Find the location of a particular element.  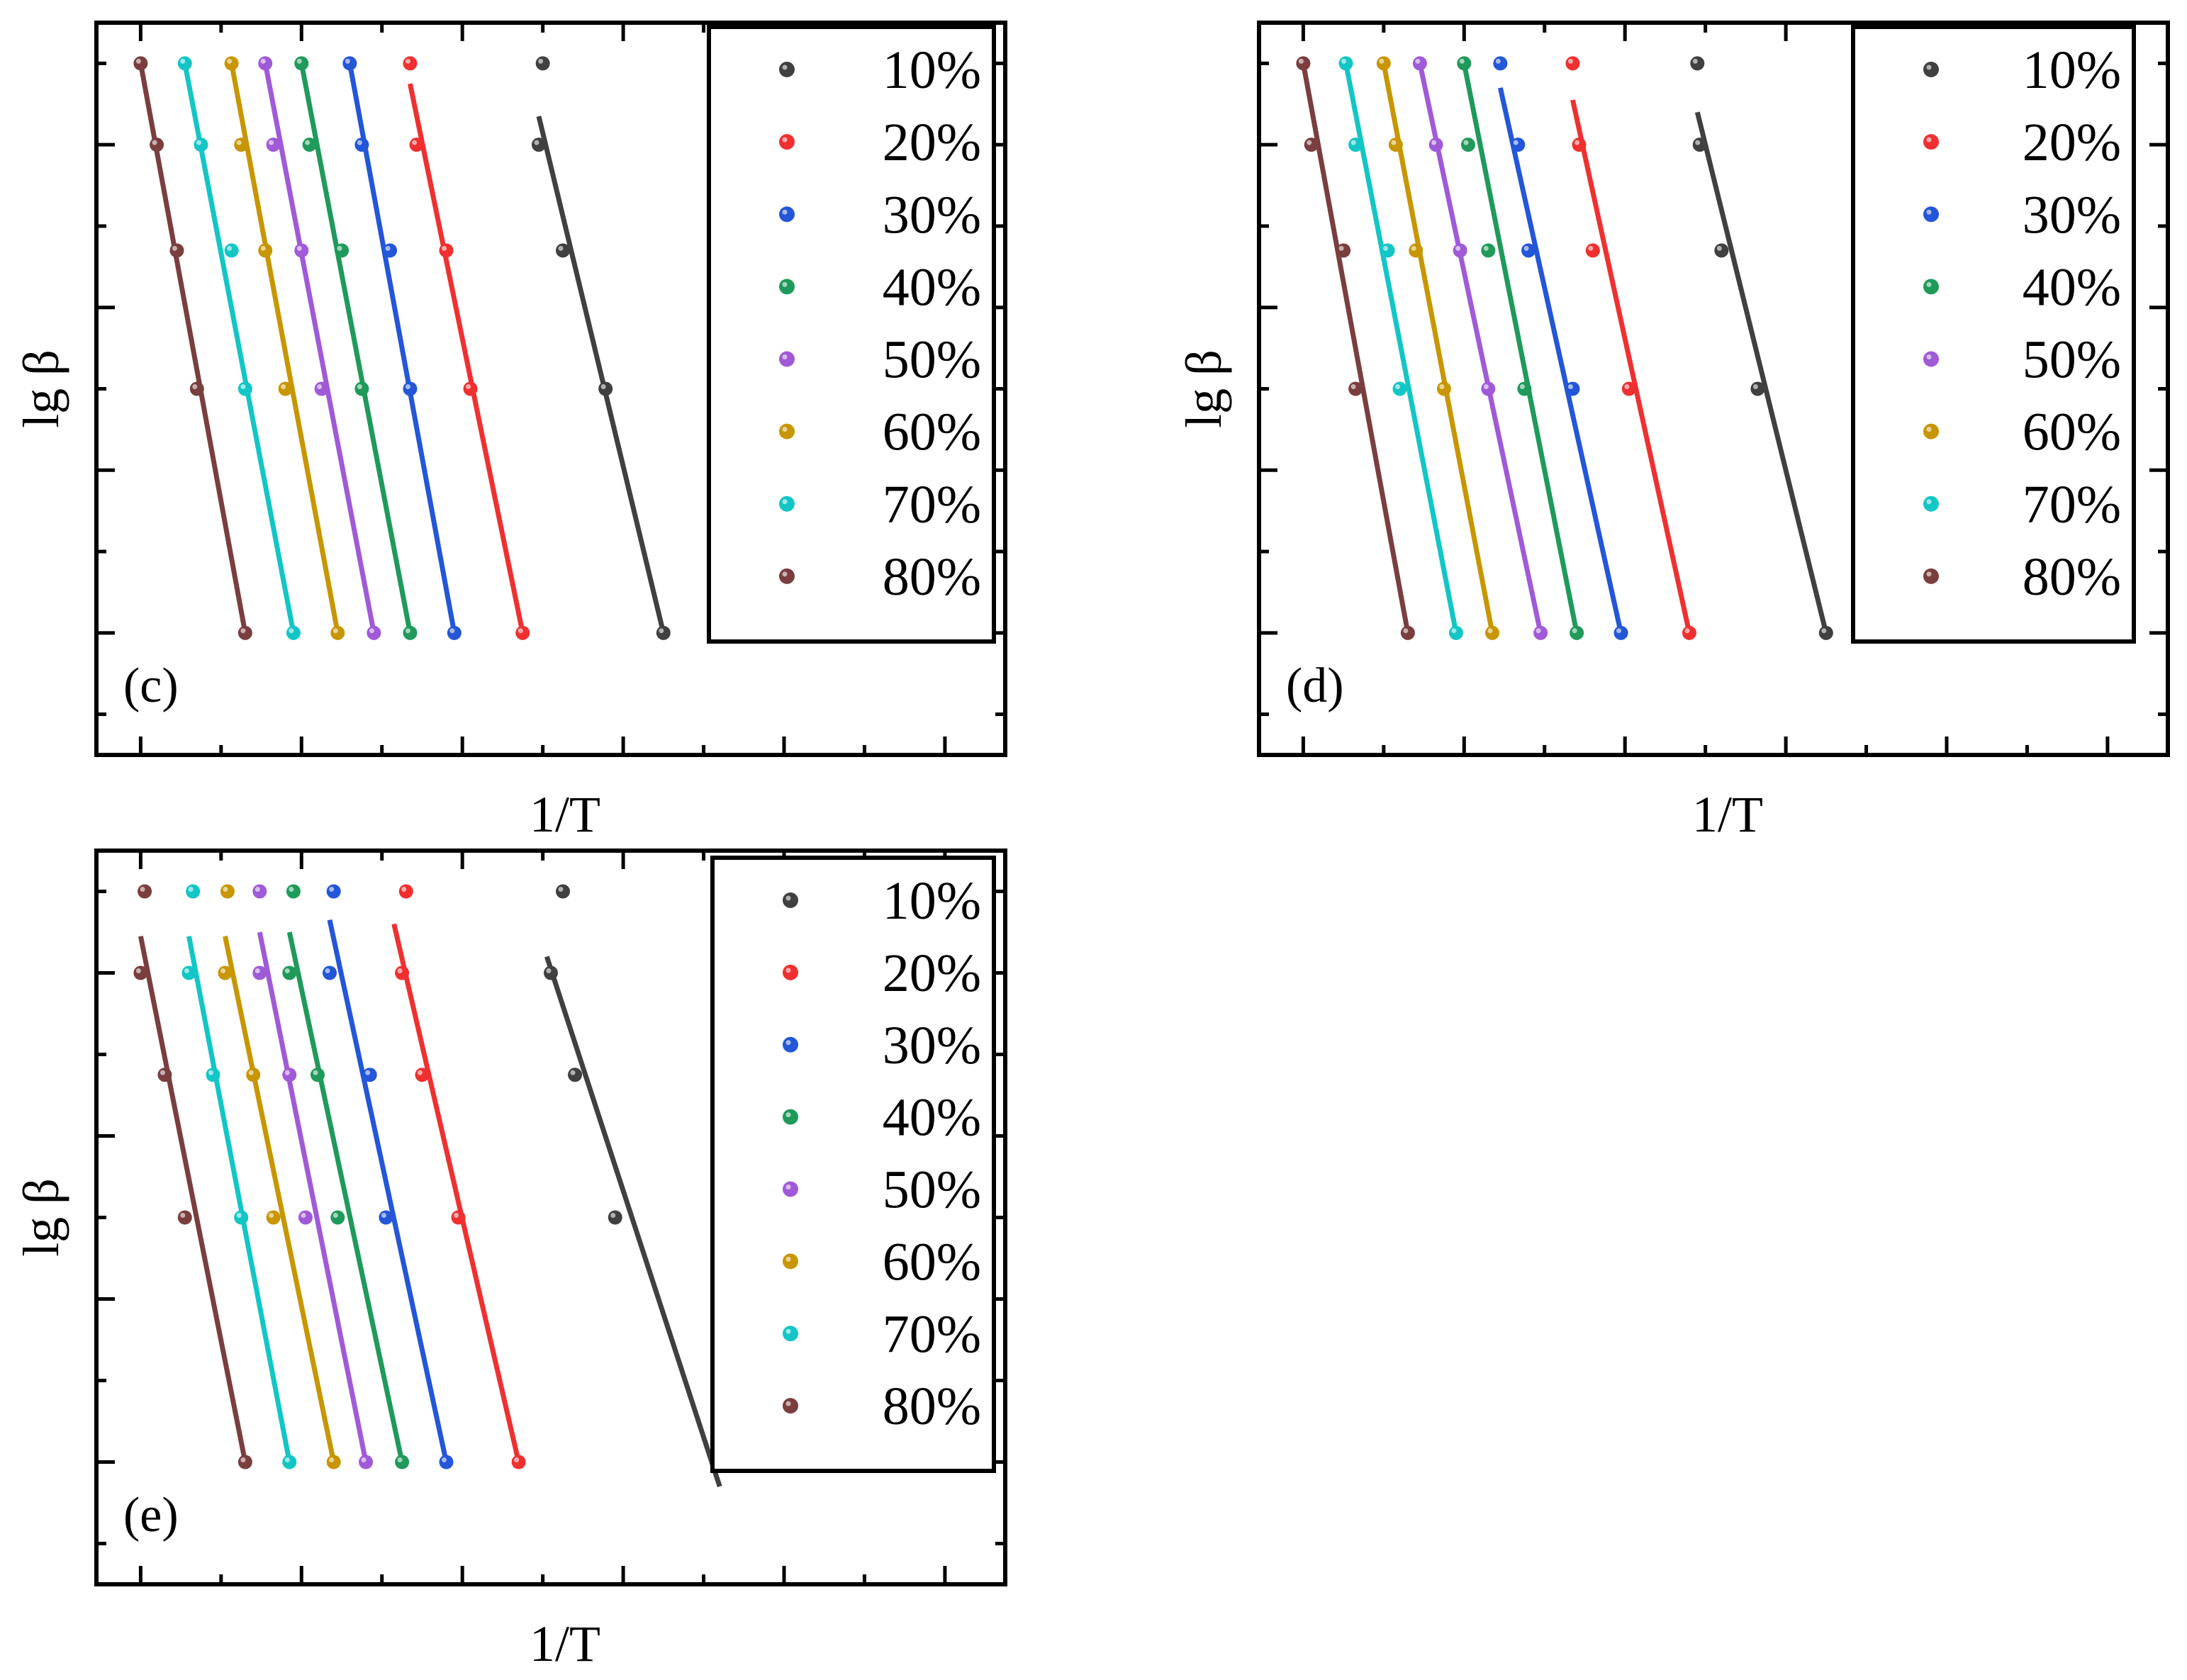

legend-label: 50% is located at coordinates (932, 360).